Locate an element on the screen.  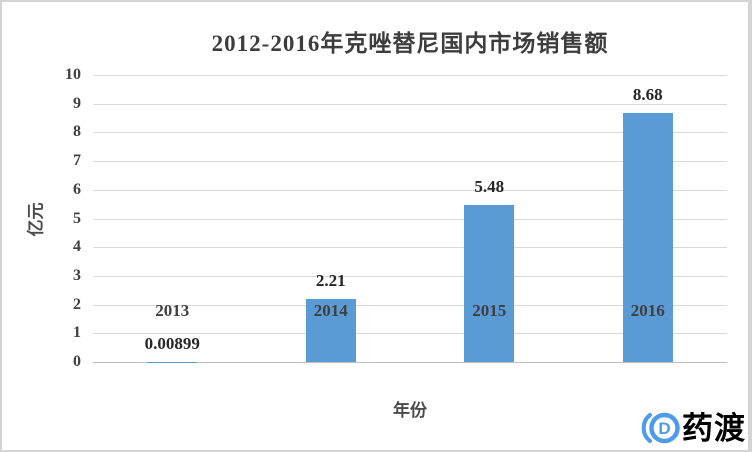
x-axis-line is located at coordinates (410, 362).